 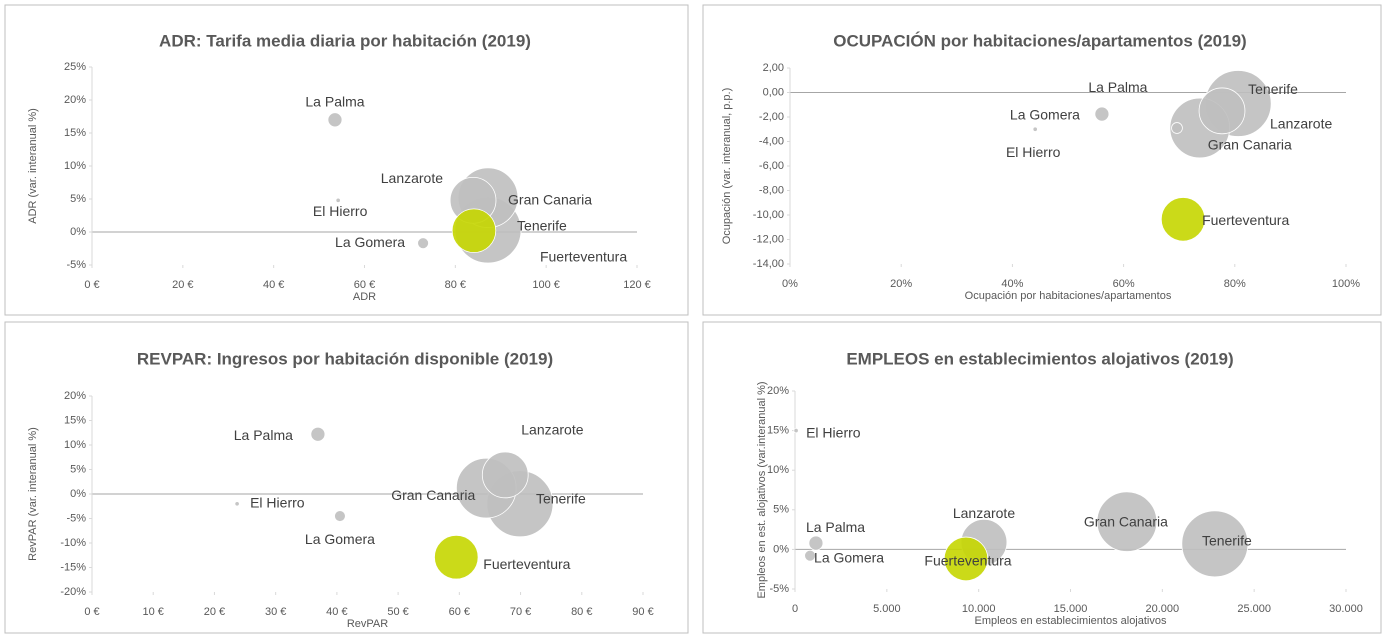 What do you see at coordinates (771, 117) in the screenshot?
I see `y-tick-label: -2,00` at bounding box center [771, 117].